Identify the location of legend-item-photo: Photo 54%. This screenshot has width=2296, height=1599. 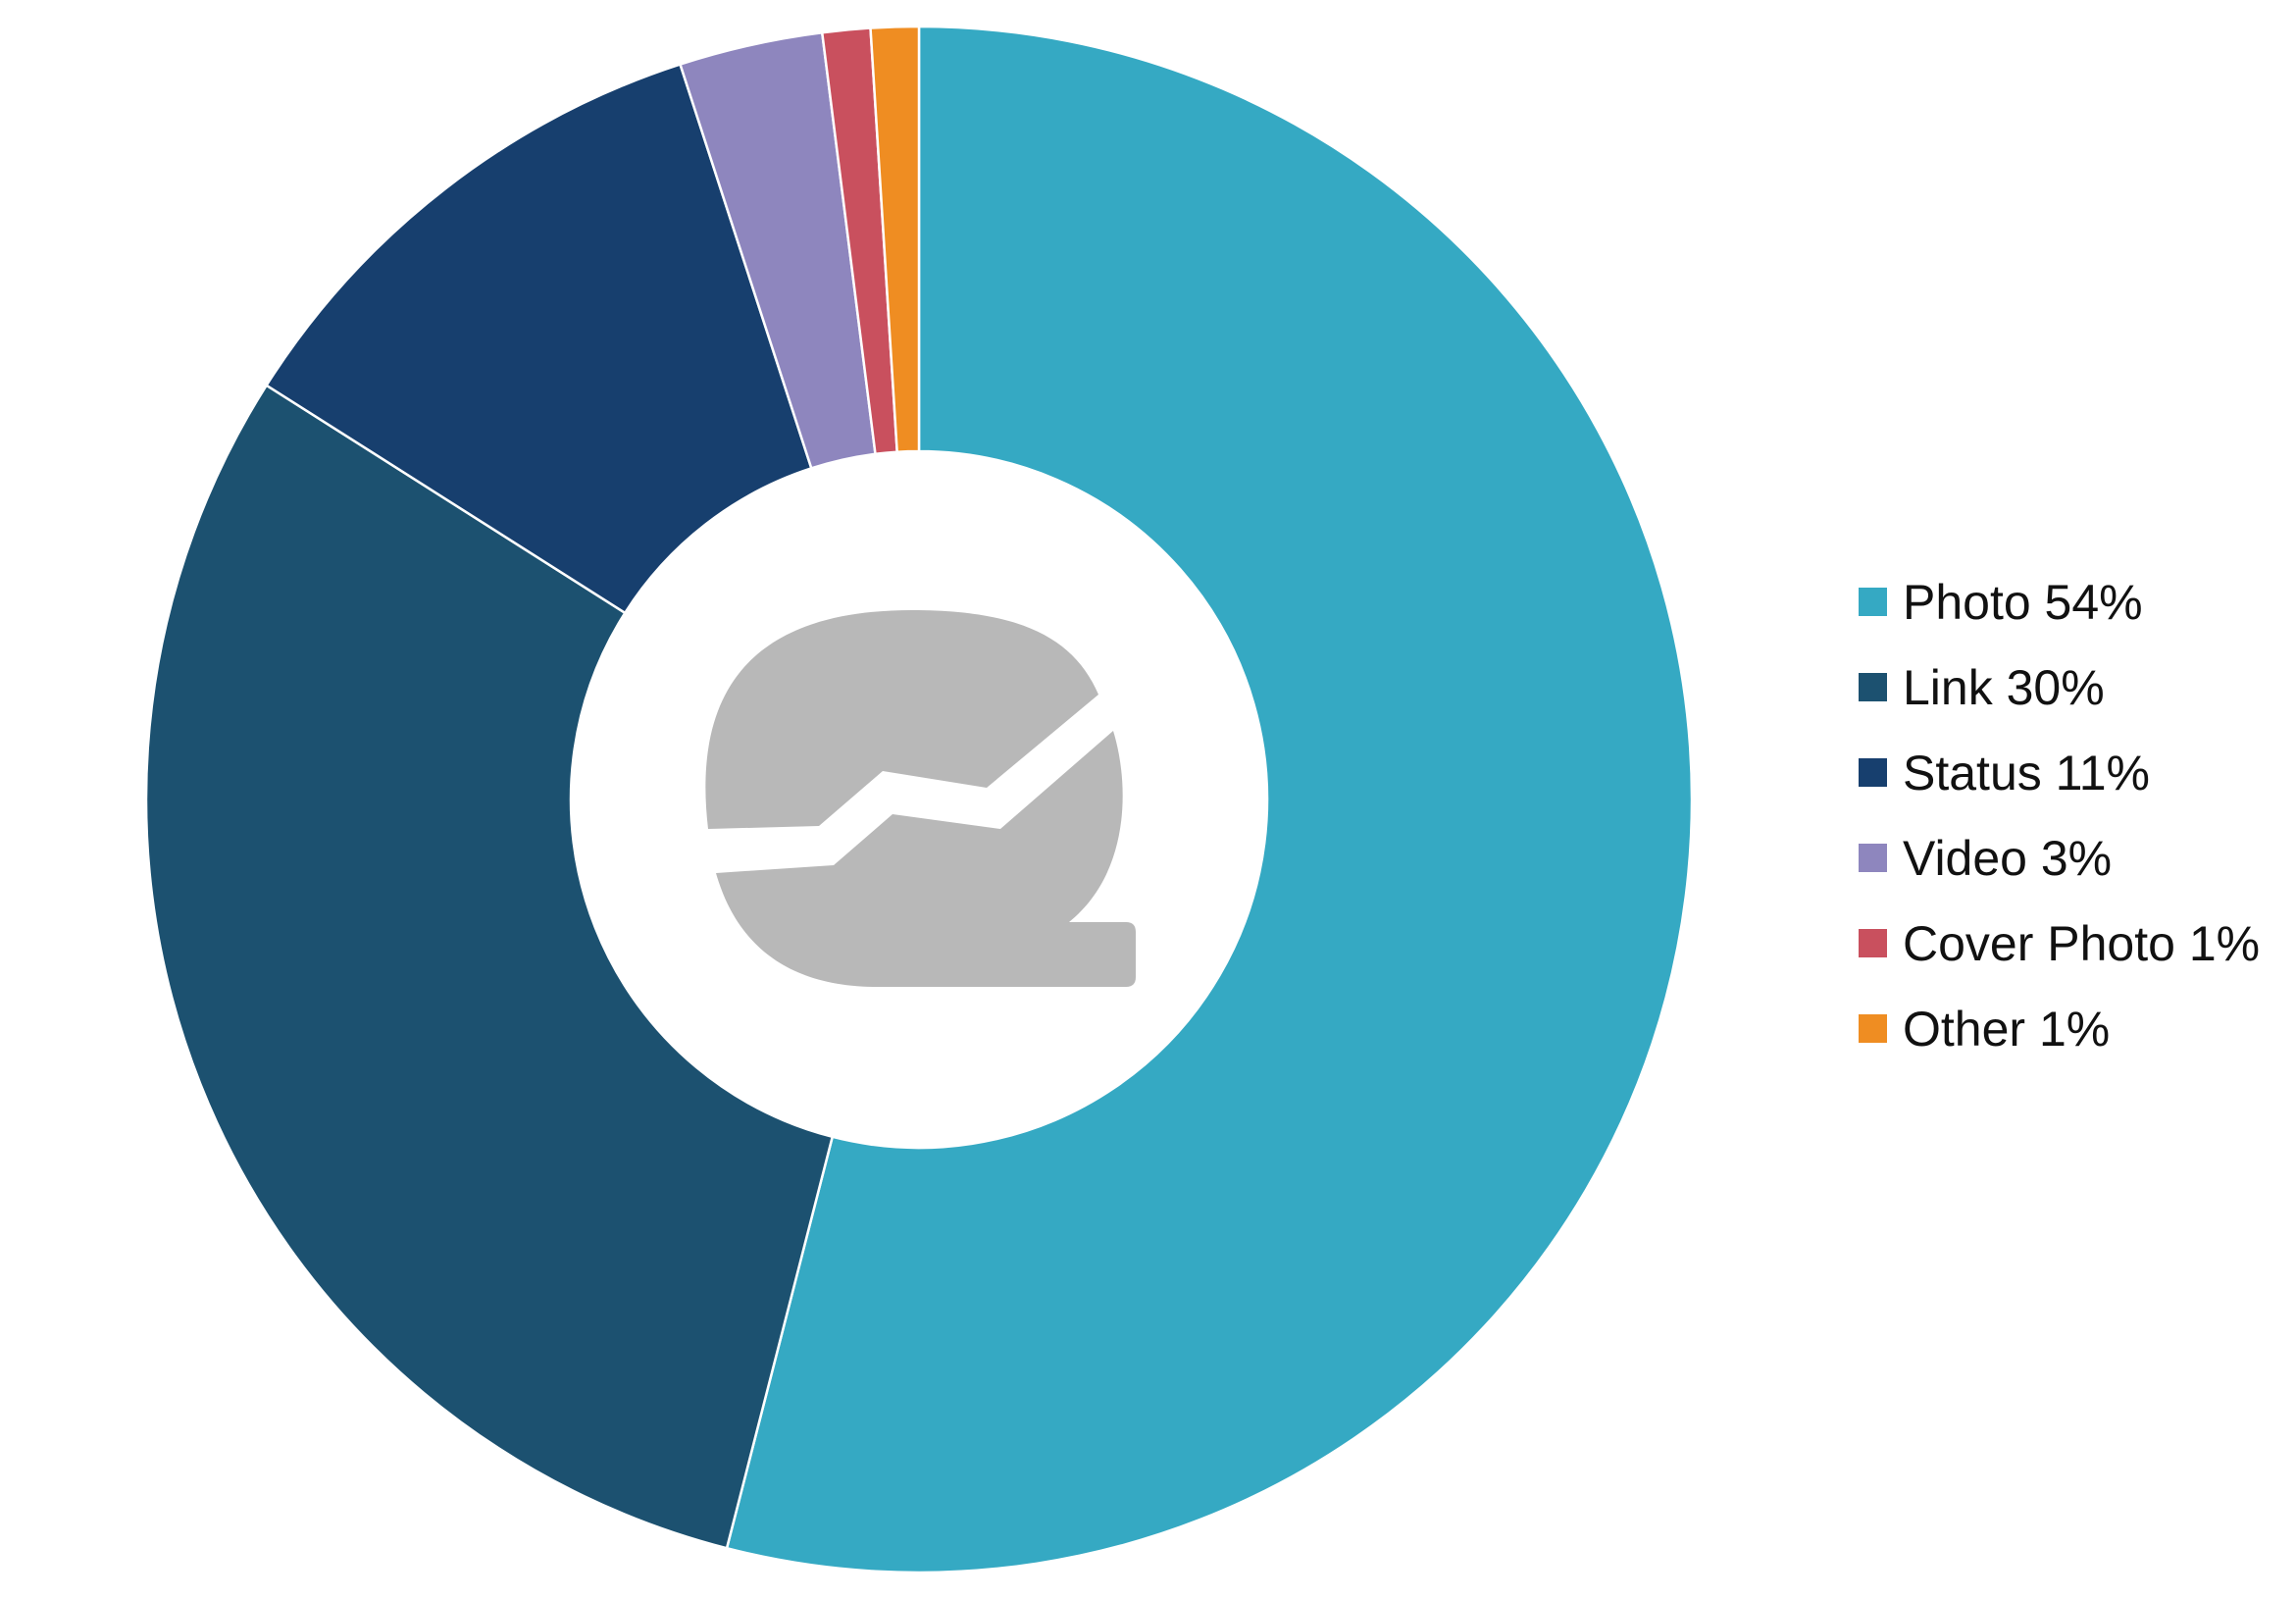
(2074, 602).